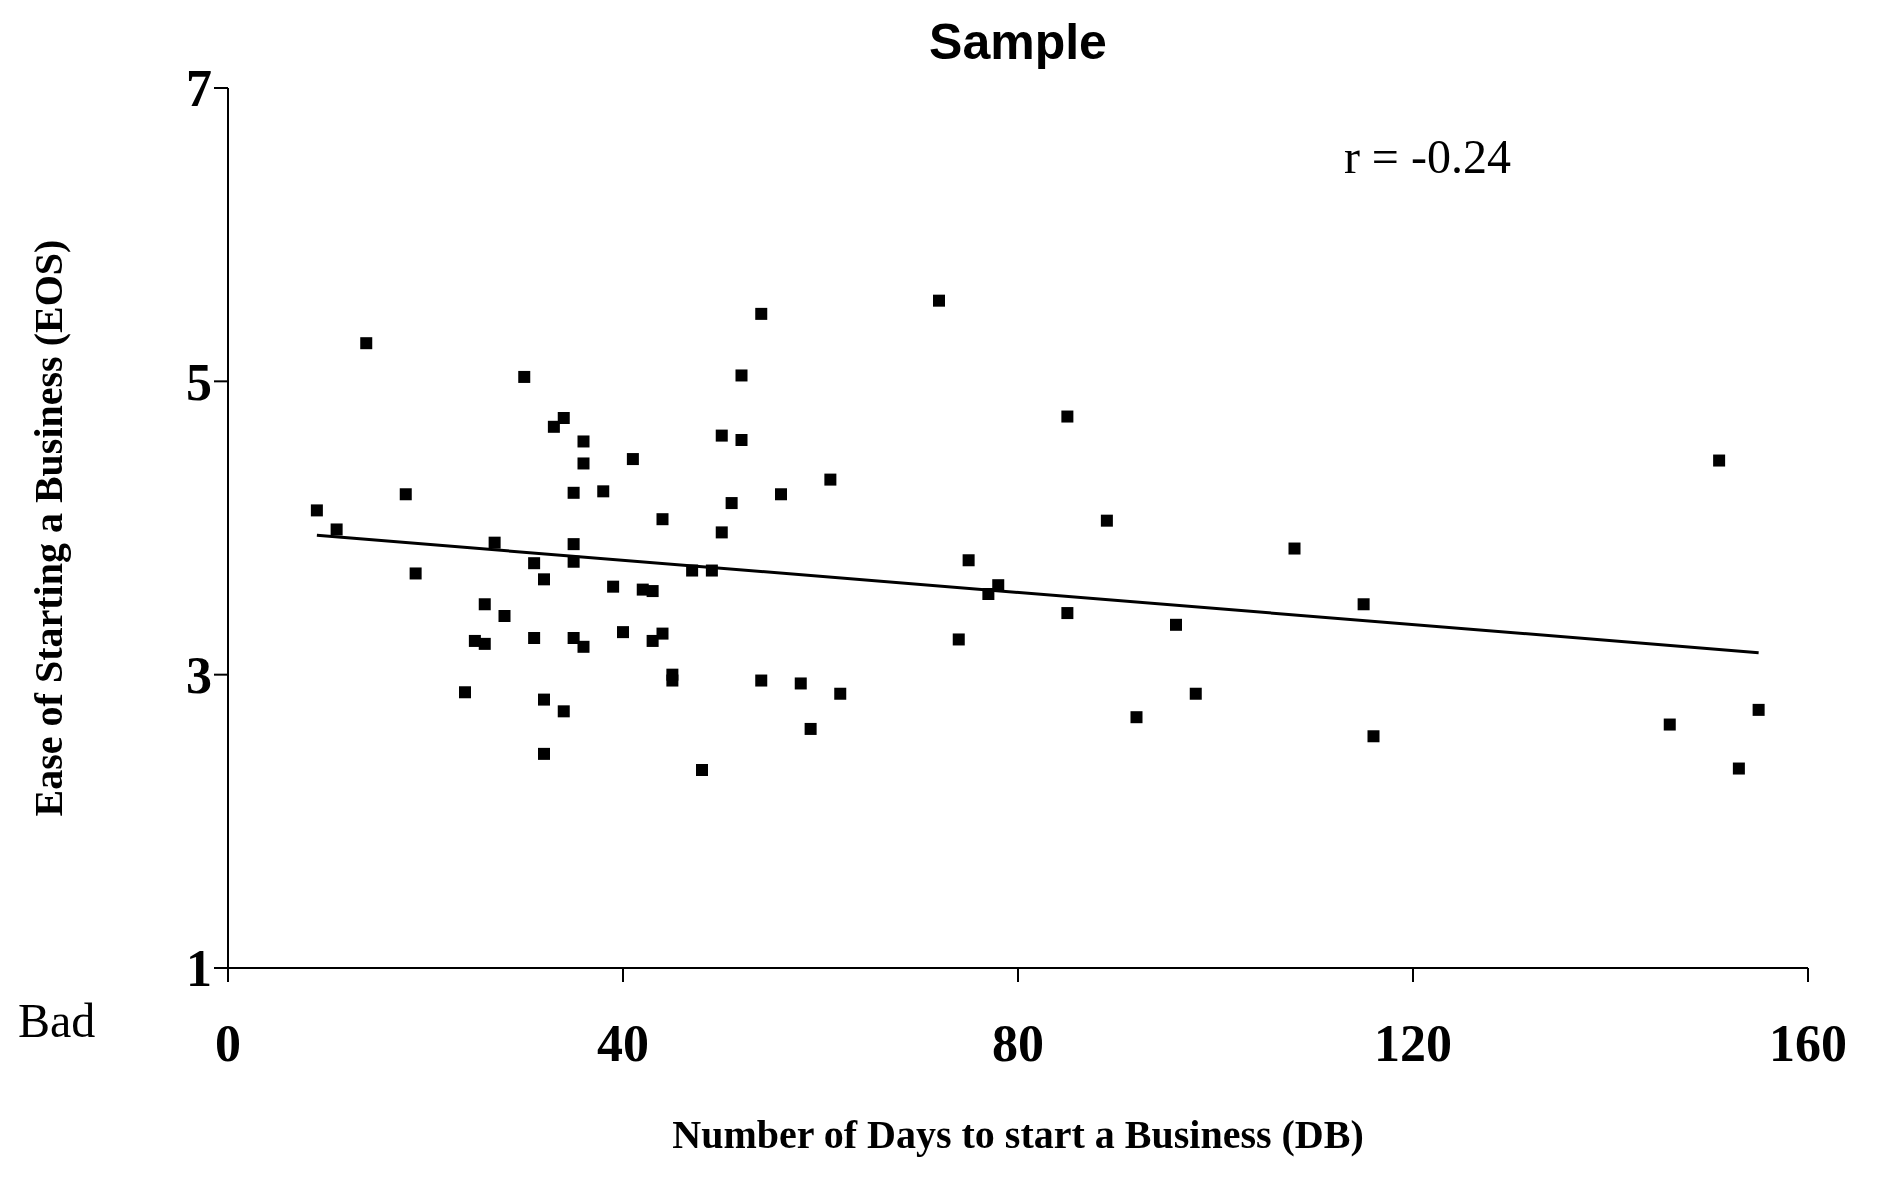 This screenshot has width=1881, height=1184. What do you see at coordinates (1018, 1043) in the screenshot?
I see `x-tick-label: 80` at bounding box center [1018, 1043].